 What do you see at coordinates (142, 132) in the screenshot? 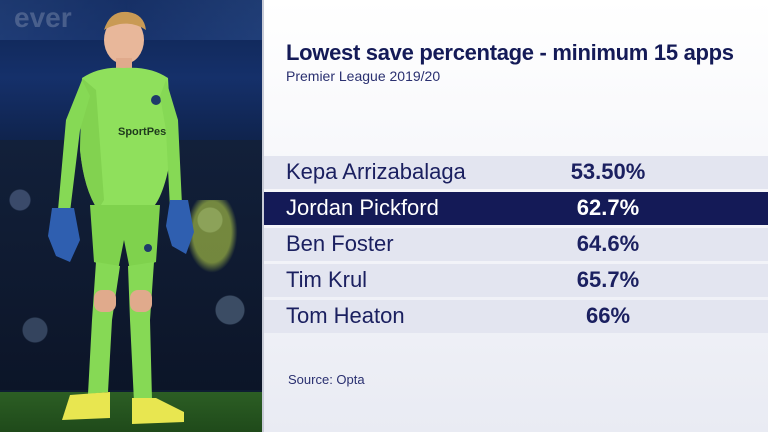
I see `svg-text: SportPes` at bounding box center [142, 132].